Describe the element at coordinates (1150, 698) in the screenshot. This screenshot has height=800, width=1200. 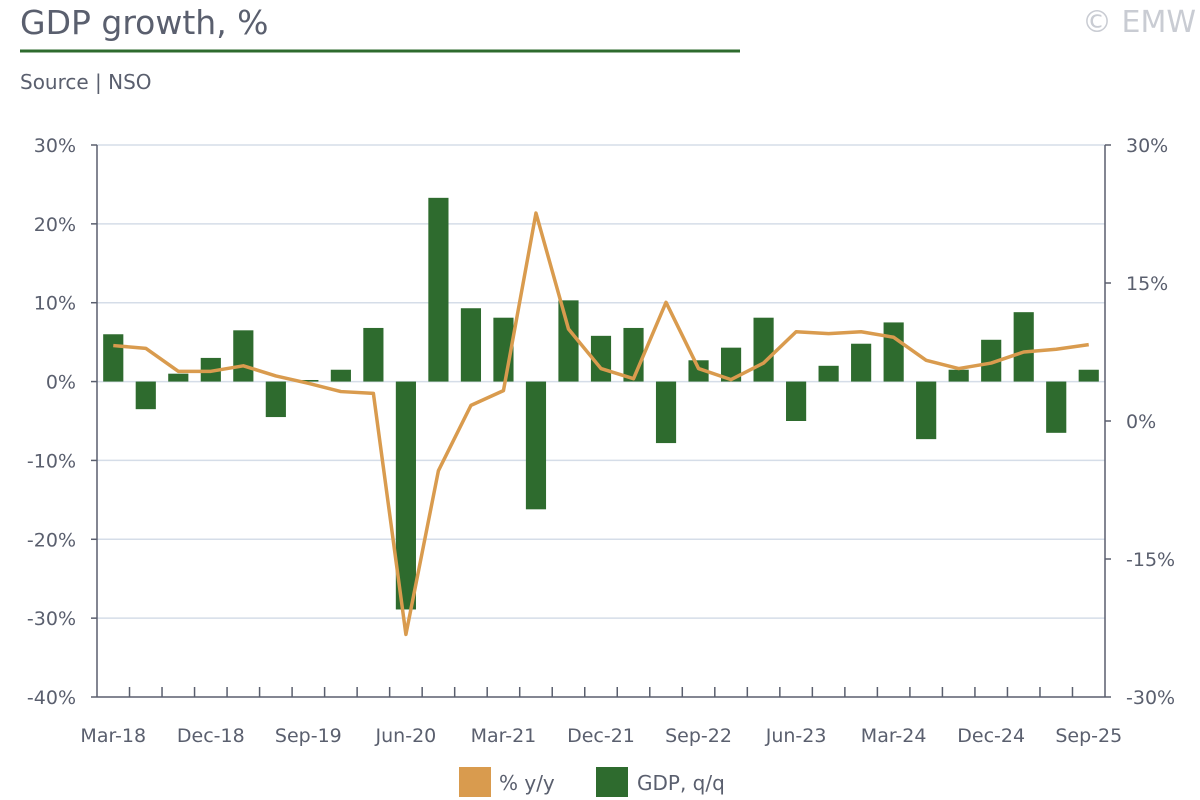
I see `right-tick-label: -30%` at that location.